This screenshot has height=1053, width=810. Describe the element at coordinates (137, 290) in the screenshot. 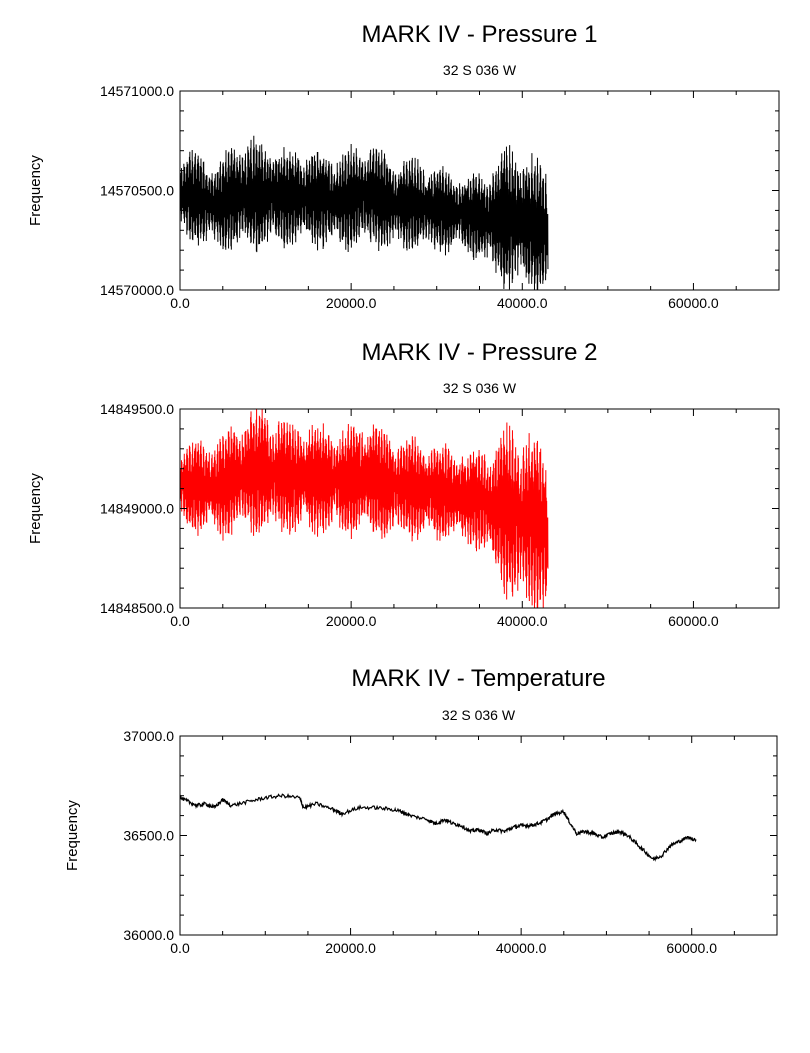

I see `y-tick-label: 14570000.0` at that location.